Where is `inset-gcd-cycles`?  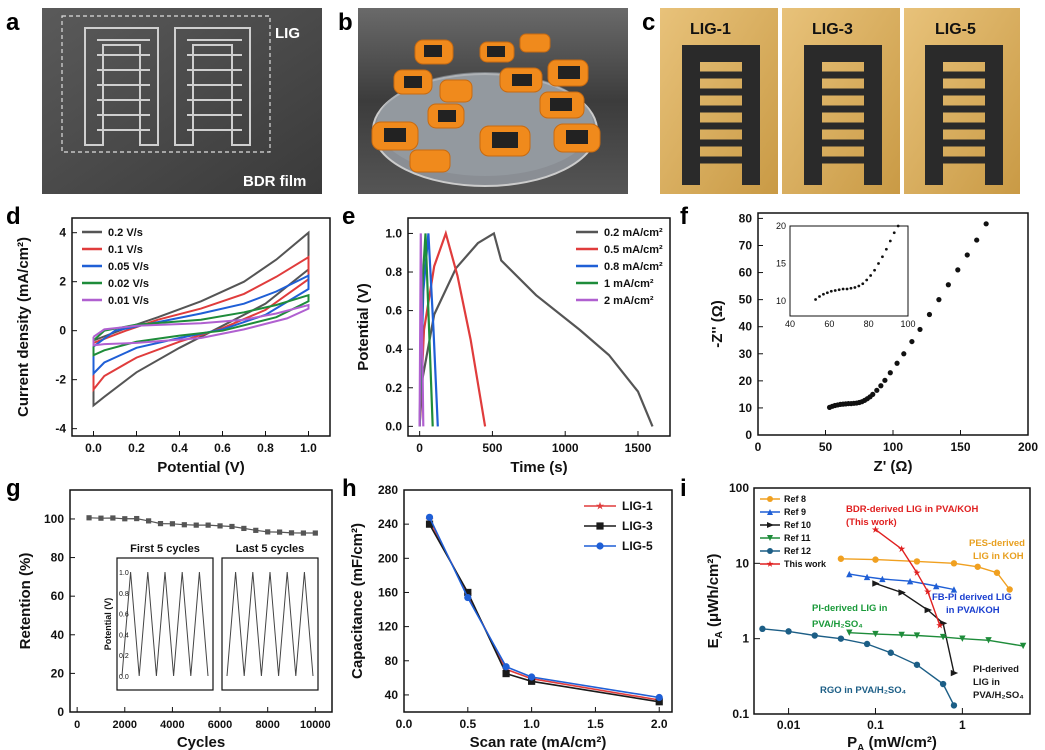
inset-gcd-cycles is located at coordinates (165, 624).